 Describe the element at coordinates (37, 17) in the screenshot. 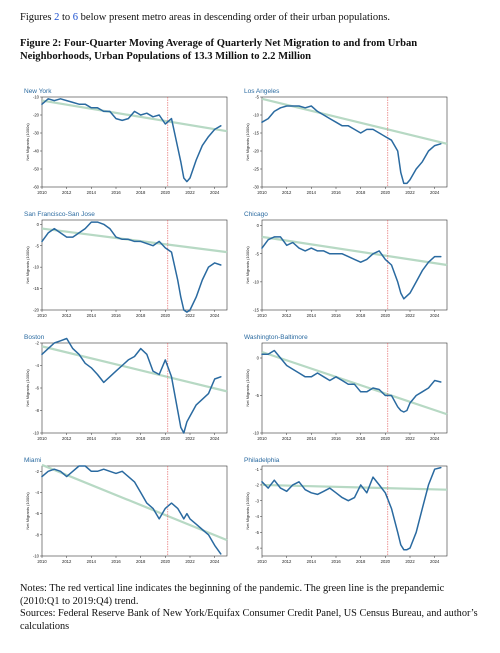

I see `intro-before: Figures` at that location.